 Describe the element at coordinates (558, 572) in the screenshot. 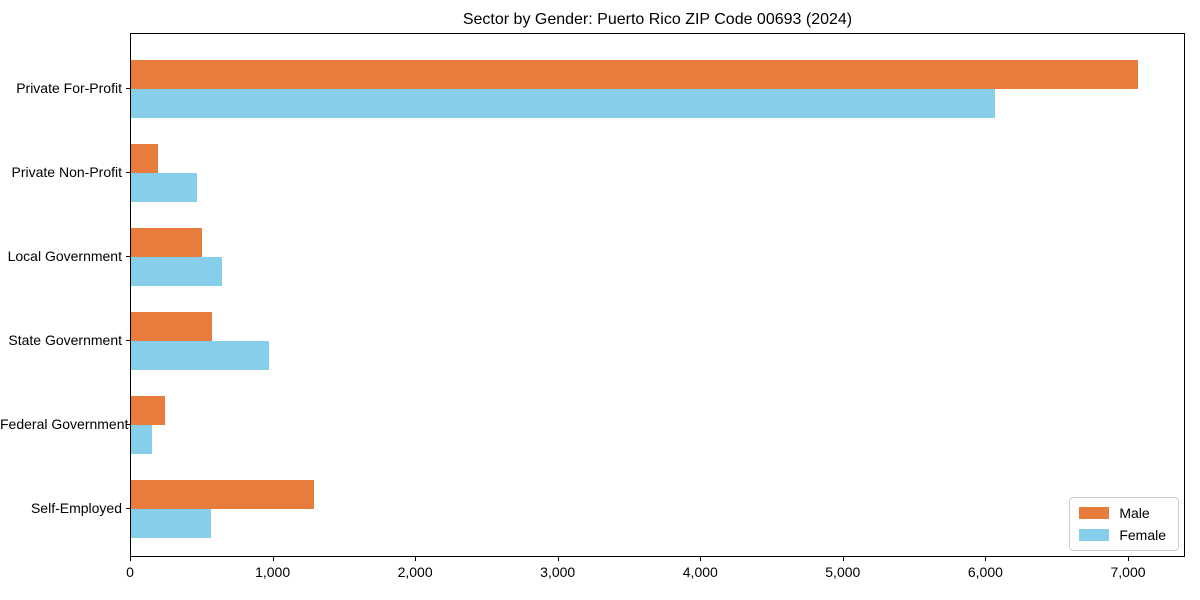

I see `x-tick-label-3000: 3,000` at that location.